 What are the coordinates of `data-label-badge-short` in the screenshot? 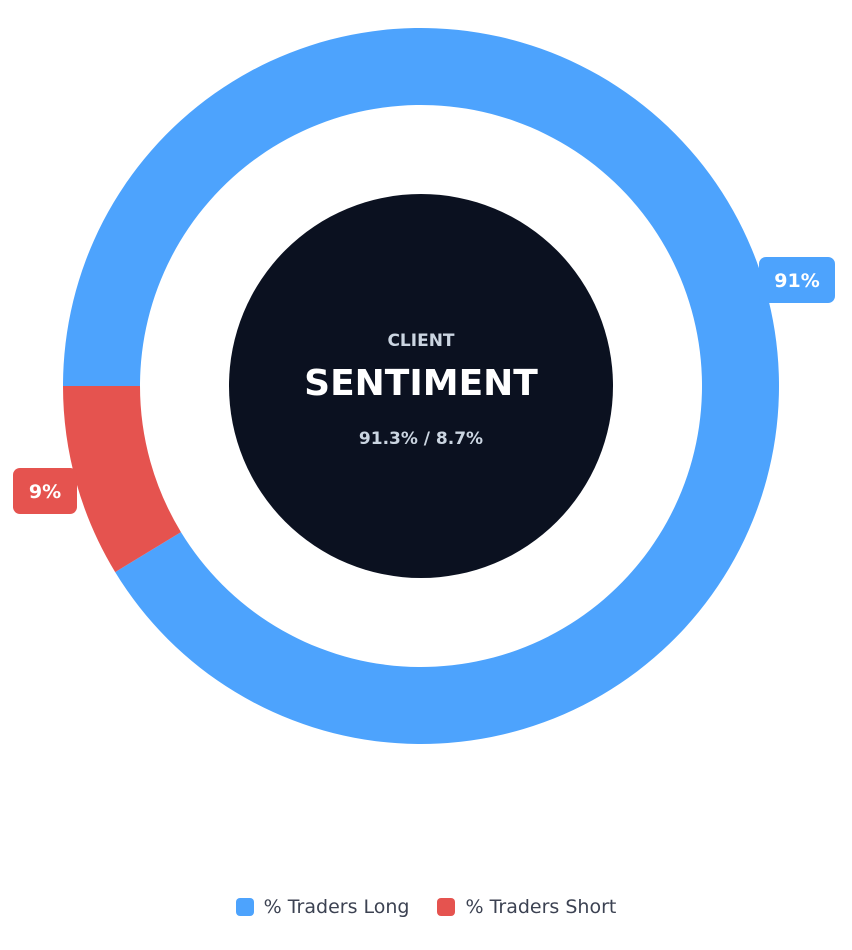 It's located at (45, 491).